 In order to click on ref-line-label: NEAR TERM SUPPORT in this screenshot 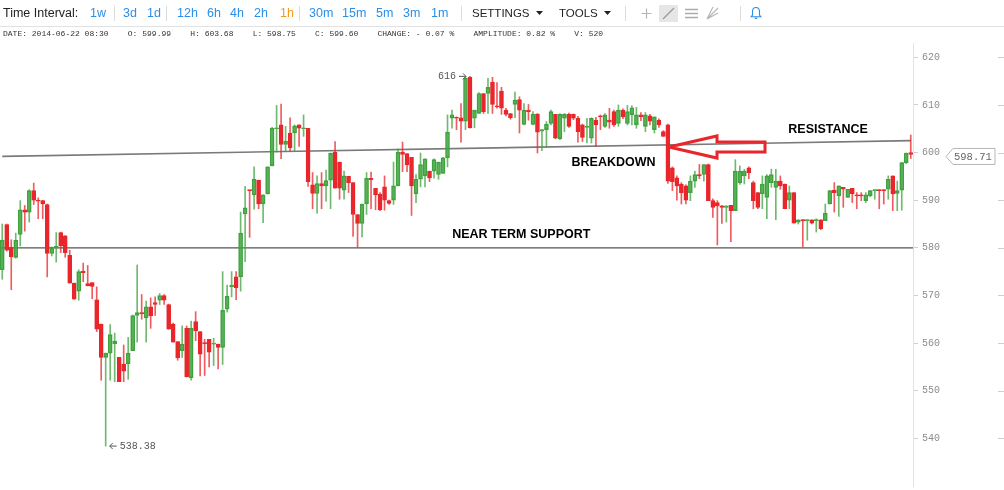, I will do `click(521, 234)`.